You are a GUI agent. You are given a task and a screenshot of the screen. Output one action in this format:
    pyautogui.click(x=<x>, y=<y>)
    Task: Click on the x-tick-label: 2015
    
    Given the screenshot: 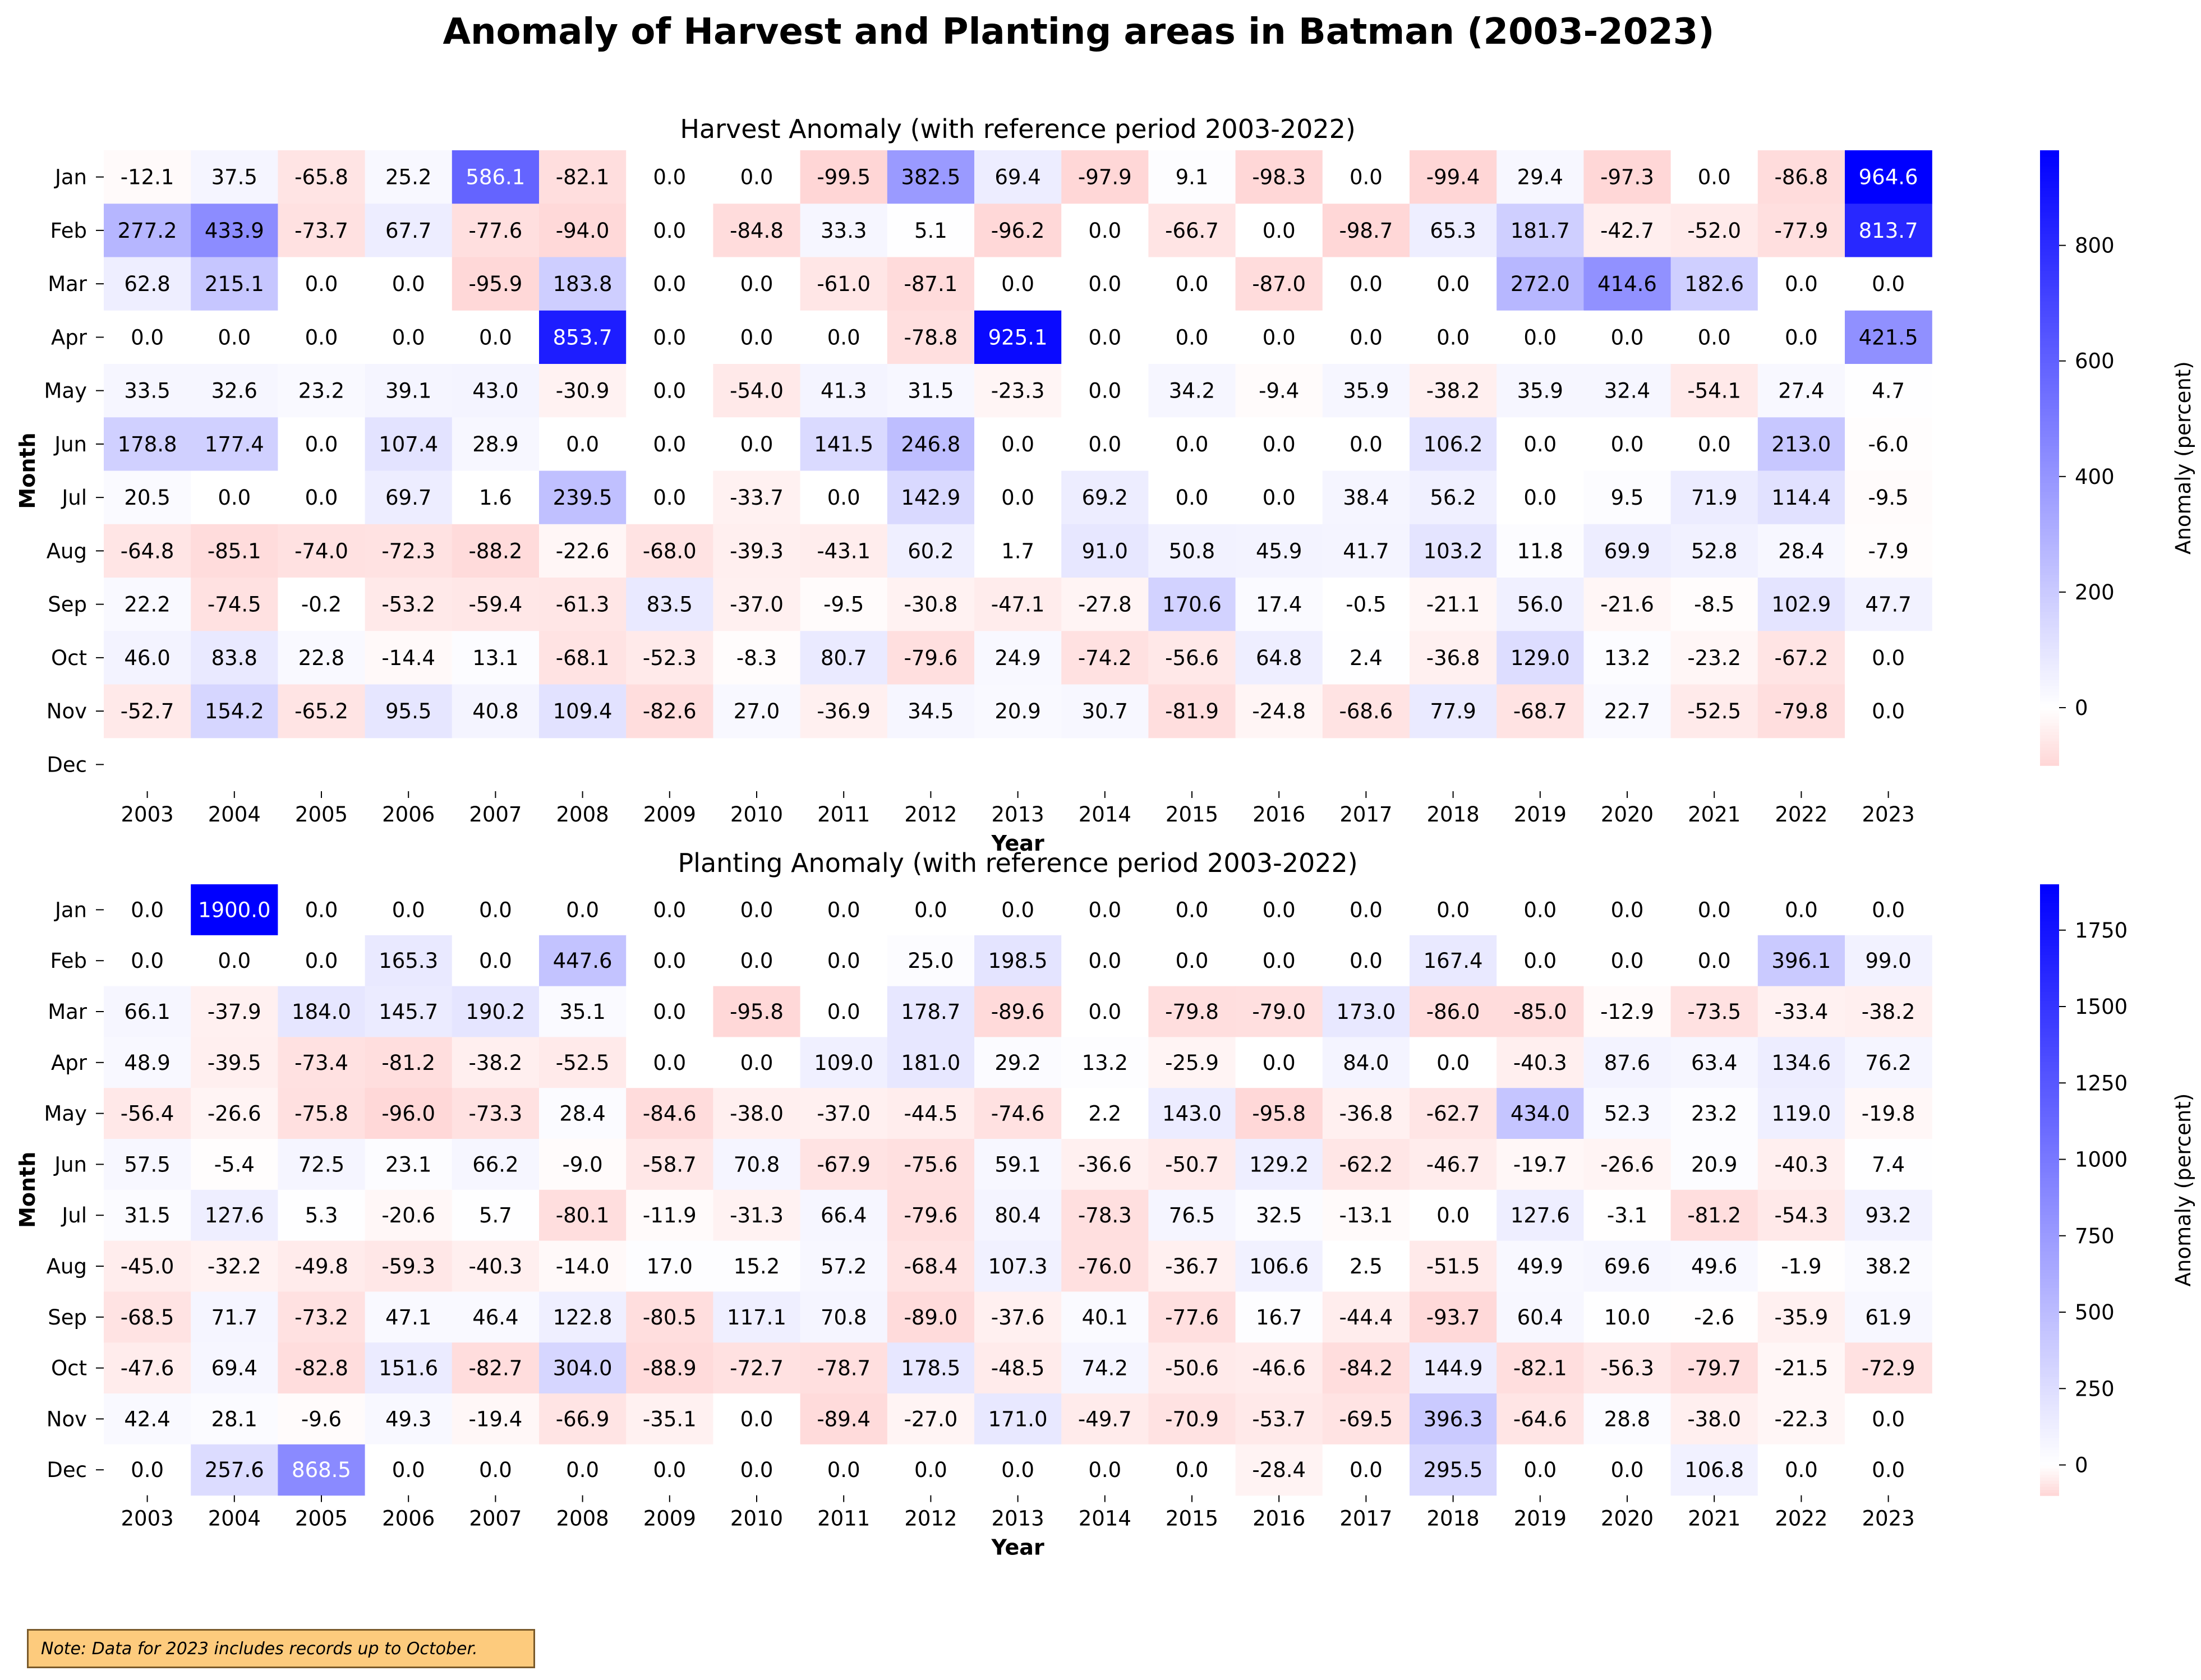 What is the action you would take?
    pyautogui.click(x=1192, y=1519)
    